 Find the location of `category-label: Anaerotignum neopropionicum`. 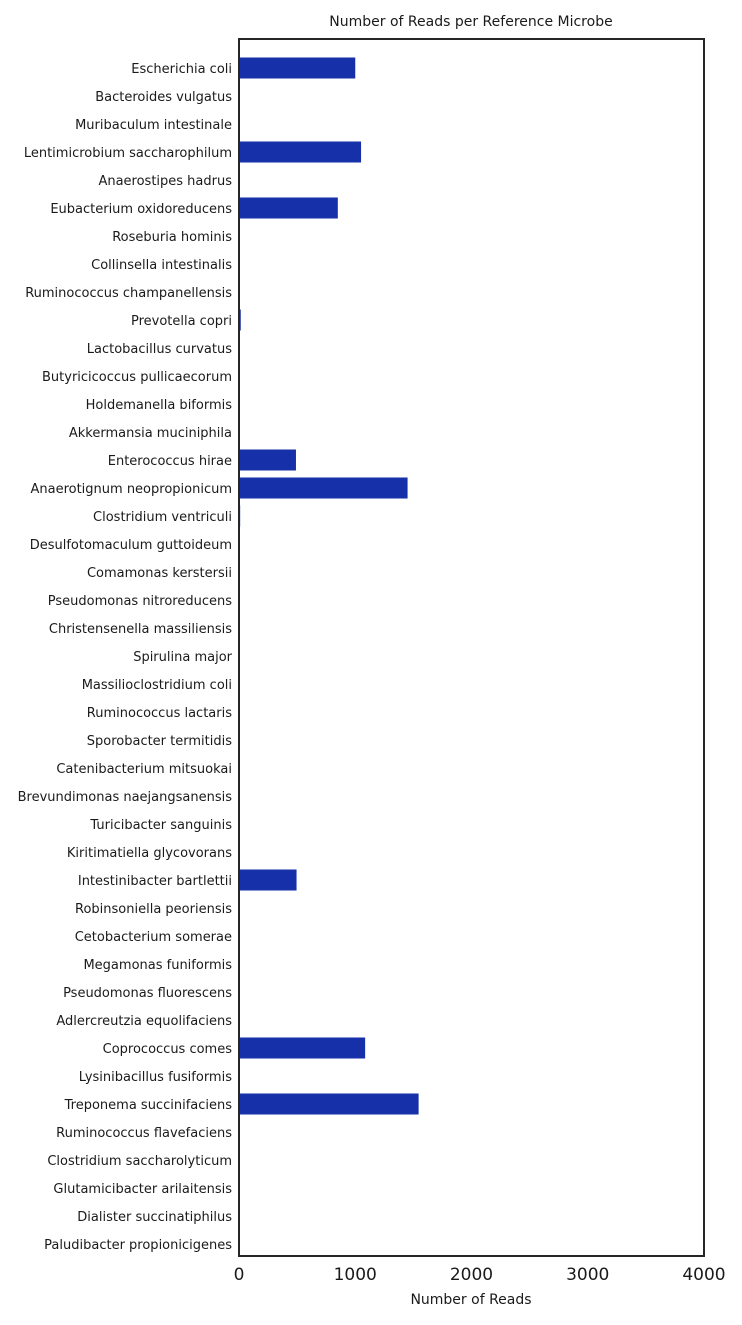

category-label: Anaerotignum neopropionicum is located at coordinates (131, 489).